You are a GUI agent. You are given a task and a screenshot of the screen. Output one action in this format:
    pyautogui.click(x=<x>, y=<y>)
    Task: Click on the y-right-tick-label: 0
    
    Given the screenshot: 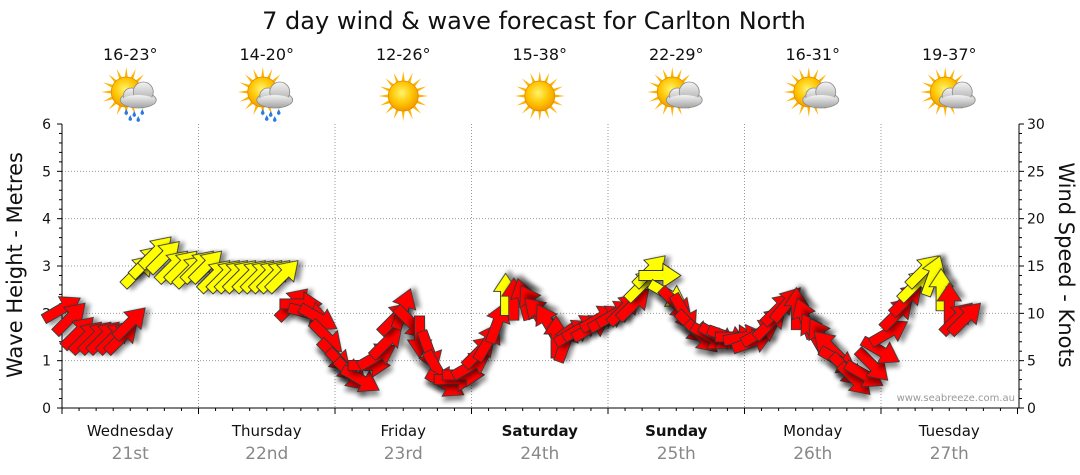 What is the action you would take?
    pyautogui.click(x=1031, y=409)
    